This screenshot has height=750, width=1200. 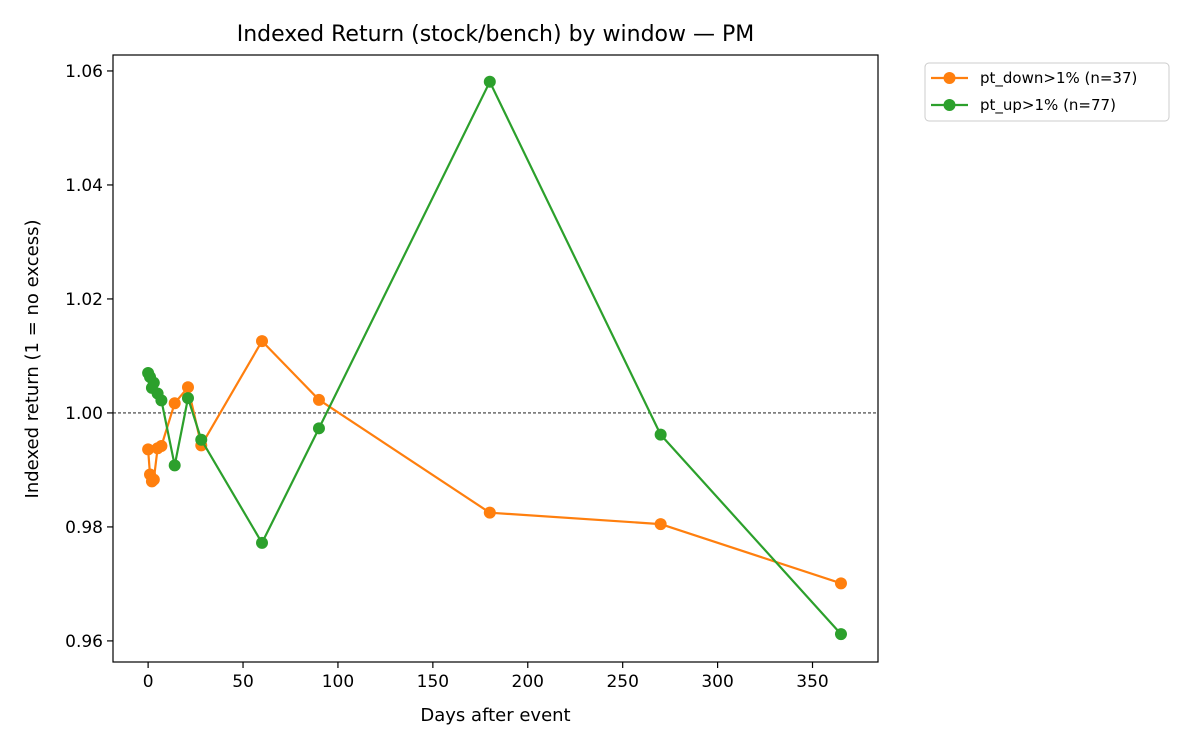 What do you see at coordinates (1058, 78) in the screenshot?
I see `legend-label: pt_down>1% (n=37)` at bounding box center [1058, 78].